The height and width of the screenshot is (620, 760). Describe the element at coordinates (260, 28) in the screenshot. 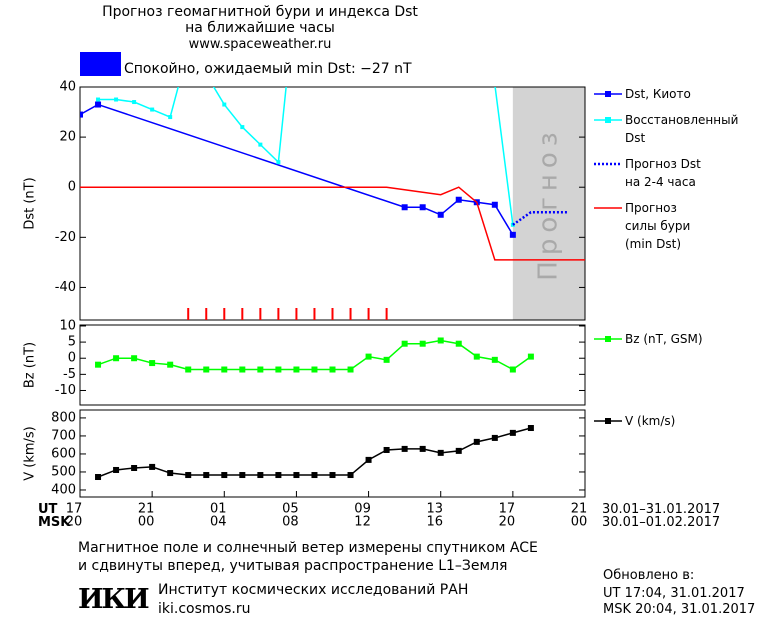

I see `subtitle: на ближайшие часы` at that location.